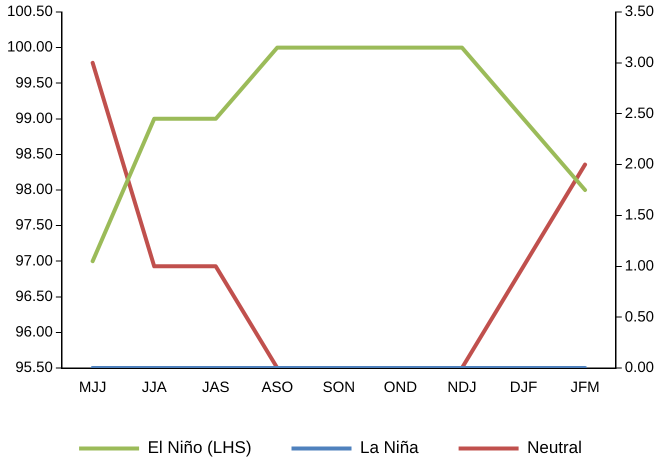 The height and width of the screenshot is (473, 663). I want to click on y-tick-label: 96.00, so click(34, 332).